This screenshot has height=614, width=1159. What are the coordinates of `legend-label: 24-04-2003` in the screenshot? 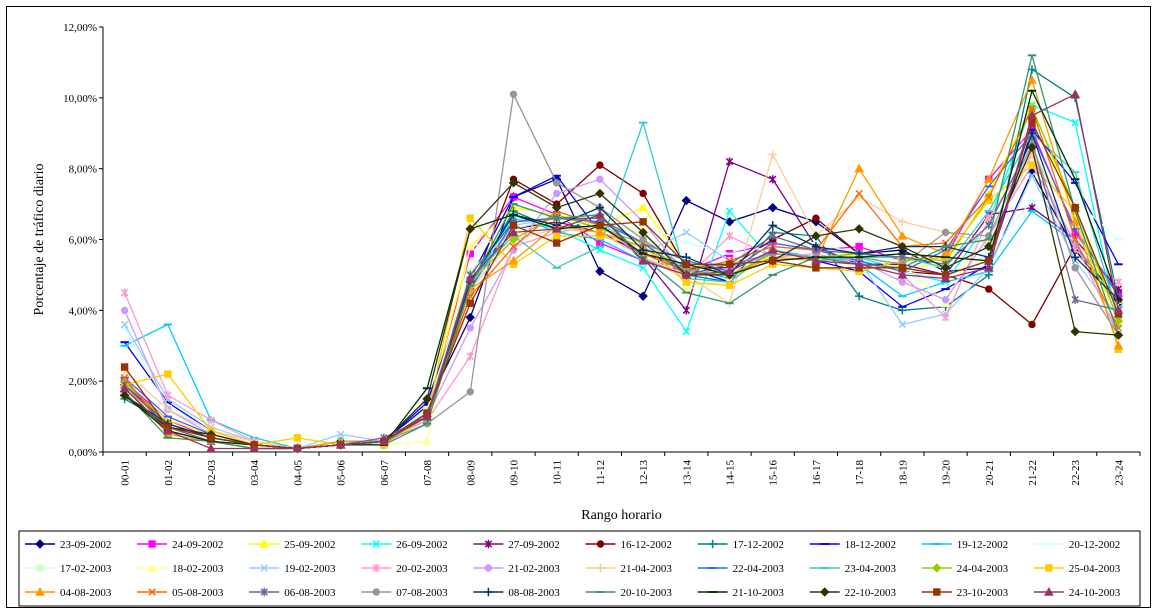 It's located at (983, 569).